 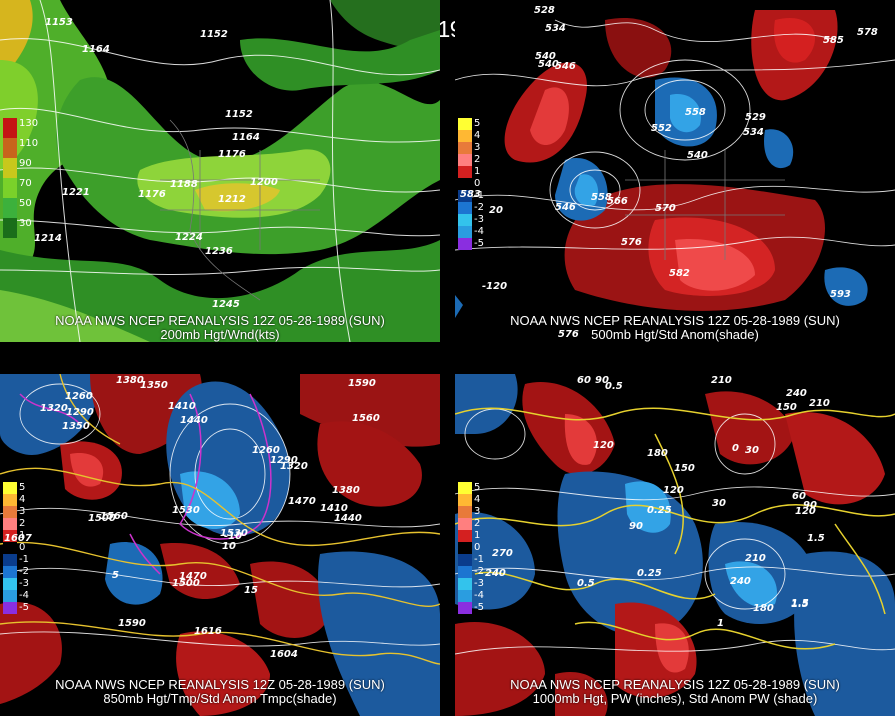 I want to click on contour-label: 1164, so click(x=246, y=137).